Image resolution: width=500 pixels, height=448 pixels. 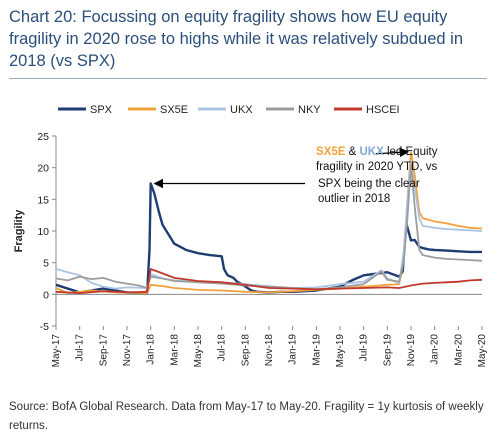 I want to click on x-tick-label: Mar-20, so click(x=458, y=350).